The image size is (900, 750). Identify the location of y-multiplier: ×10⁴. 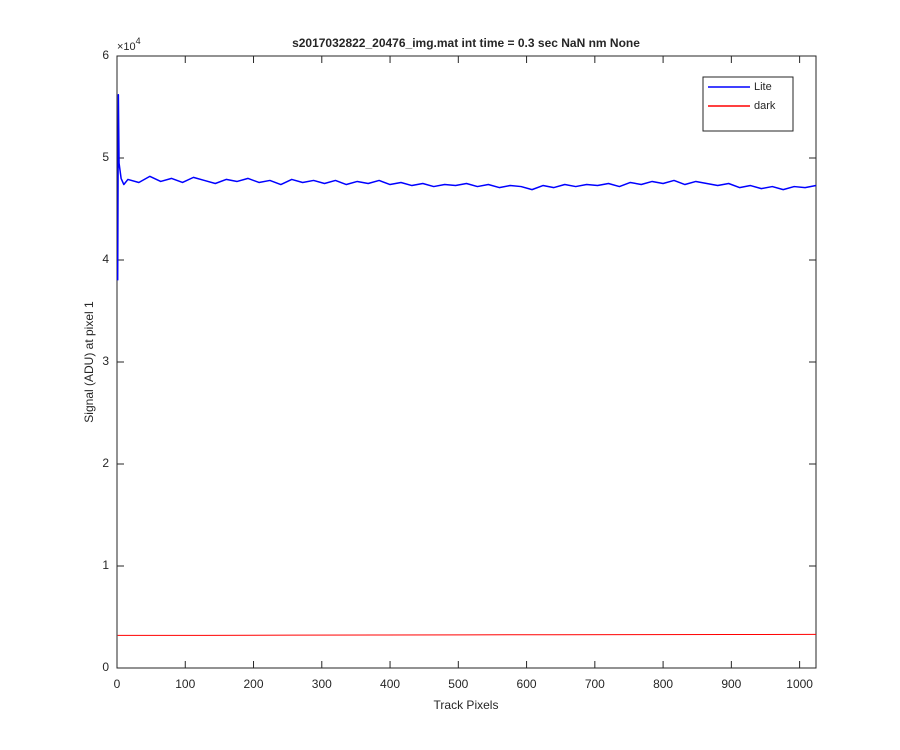
(129, 44).